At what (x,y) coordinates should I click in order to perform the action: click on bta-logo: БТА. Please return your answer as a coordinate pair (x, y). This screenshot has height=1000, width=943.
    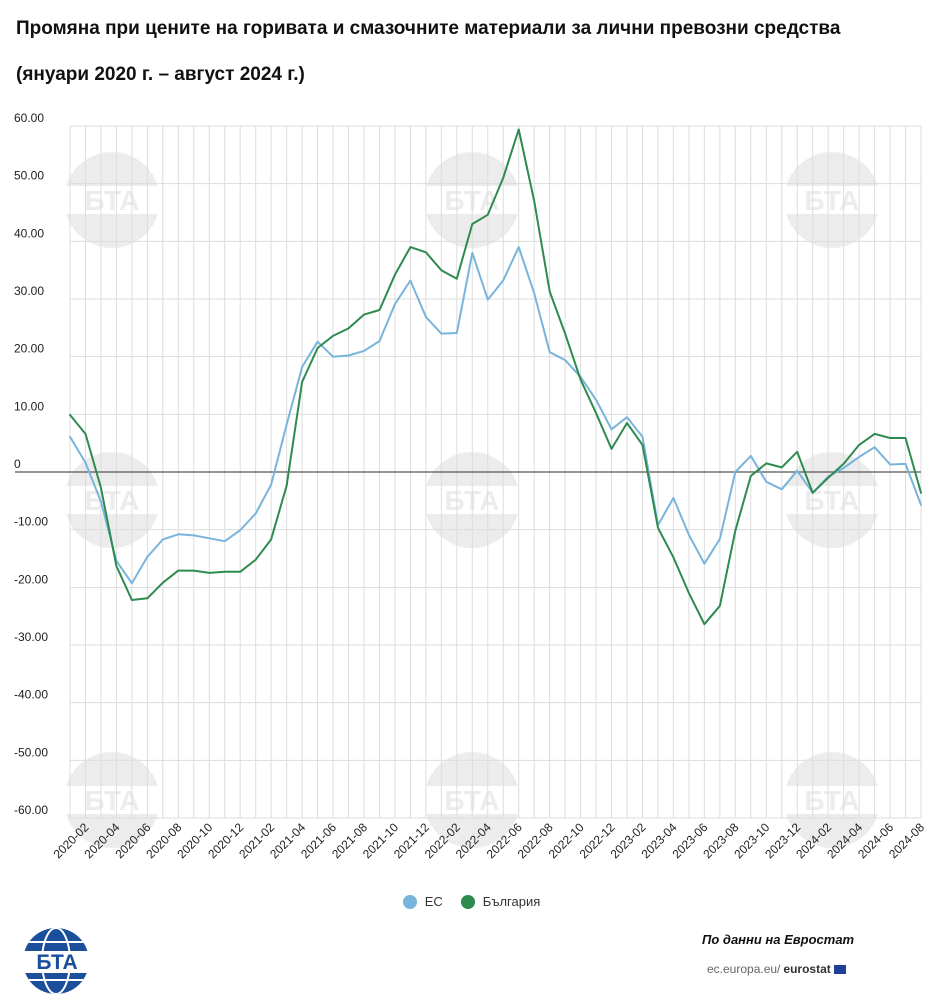
    Looking at the image, I should click on (57, 961).